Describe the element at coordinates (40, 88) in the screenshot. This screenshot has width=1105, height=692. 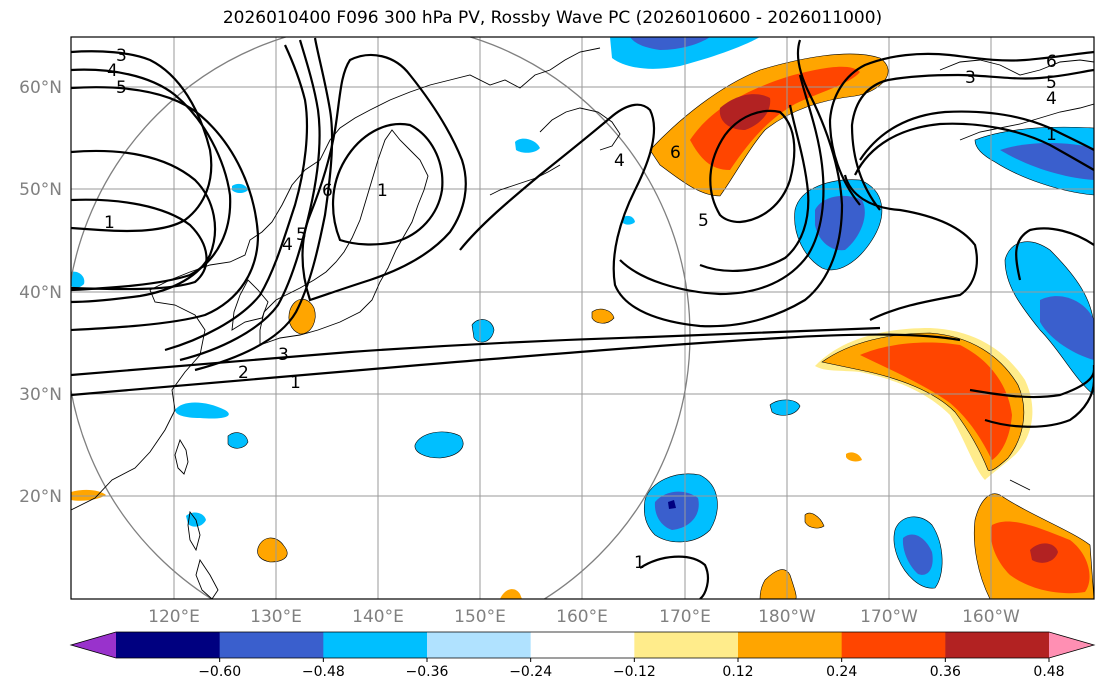
I see `lat-label: 60°N` at that location.